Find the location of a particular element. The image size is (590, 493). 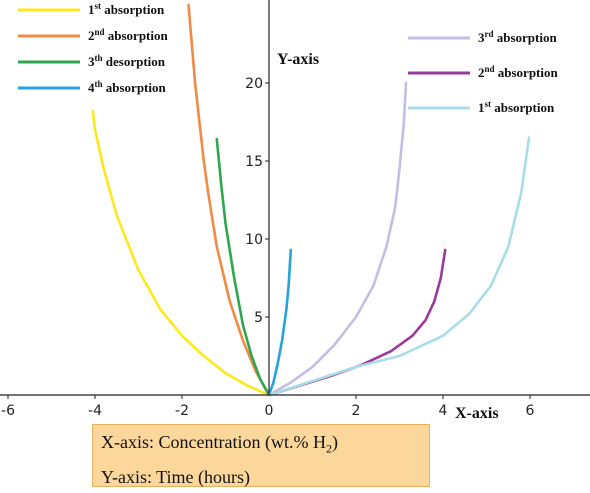

x-tick-label-1: -4 is located at coordinates (95, 411).